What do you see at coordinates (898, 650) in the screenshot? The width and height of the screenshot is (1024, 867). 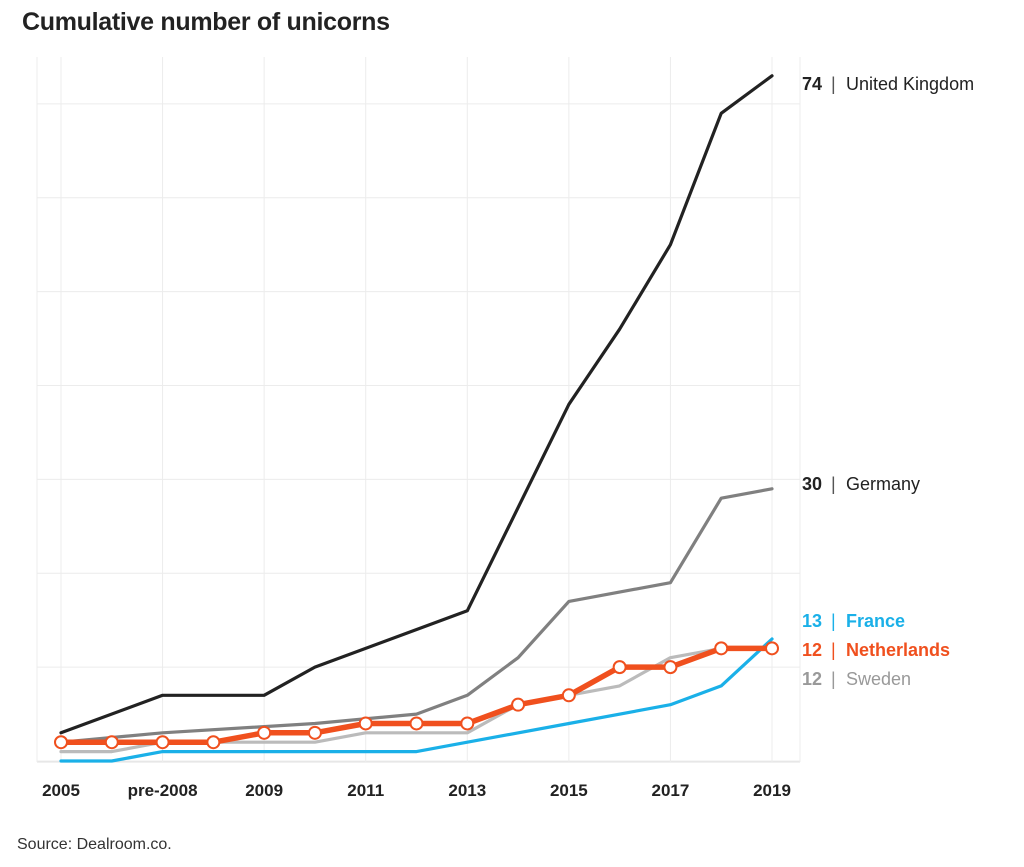 I see `end-label-name: Netherlands` at bounding box center [898, 650].